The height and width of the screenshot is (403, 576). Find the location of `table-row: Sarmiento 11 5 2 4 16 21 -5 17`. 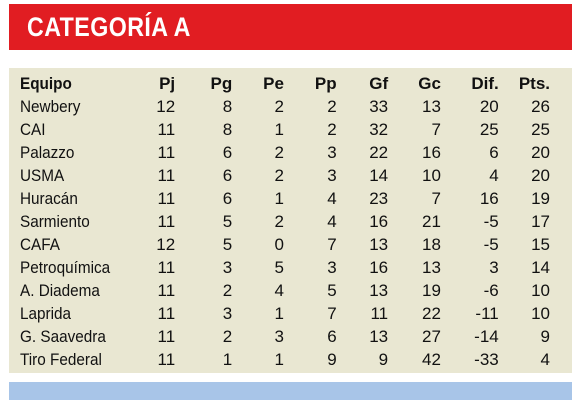

table-row: Sarmiento 11 5 2 4 16 21 -5 17 is located at coordinates (290, 221).